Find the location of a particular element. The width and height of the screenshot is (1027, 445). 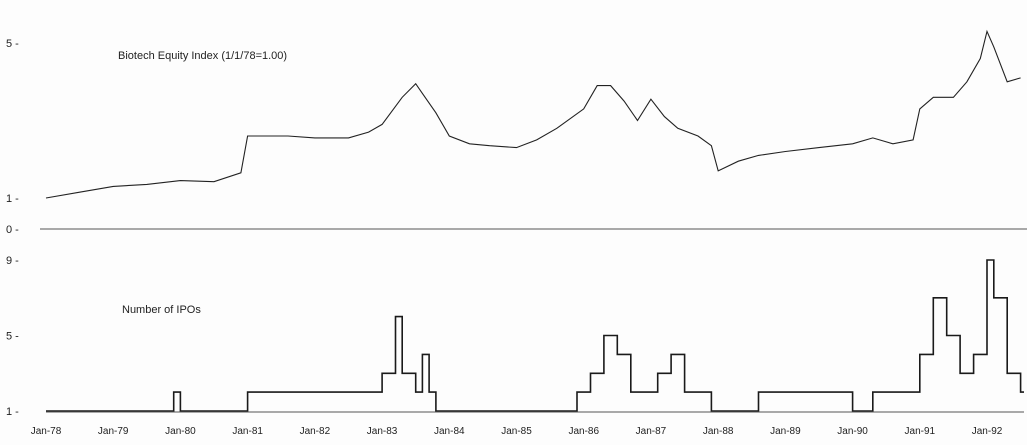

zero-separator: 0 - is located at coordinates (516, 230).